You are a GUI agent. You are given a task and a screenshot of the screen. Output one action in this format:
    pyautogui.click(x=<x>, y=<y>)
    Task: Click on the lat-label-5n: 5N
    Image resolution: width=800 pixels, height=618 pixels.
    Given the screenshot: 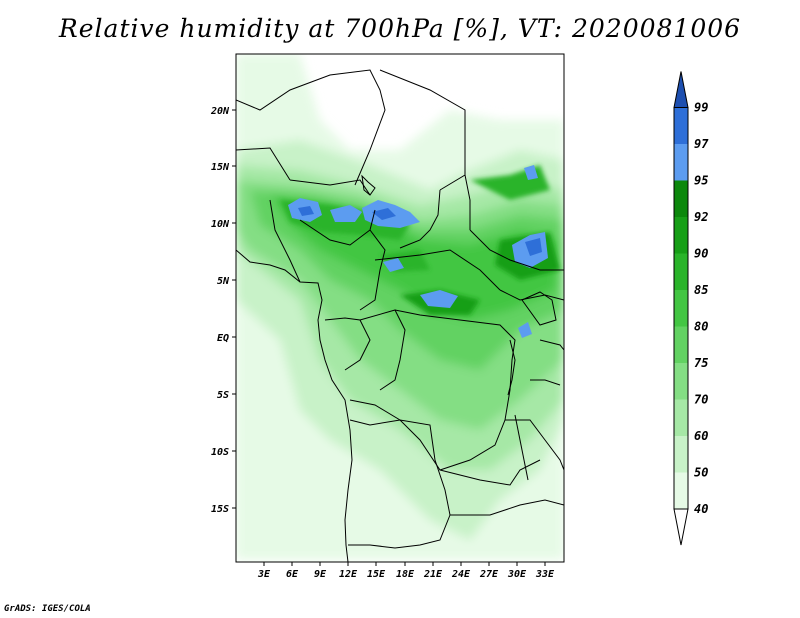 What is the action you would take?
    pyautogui.click(x=223, y=281)
    